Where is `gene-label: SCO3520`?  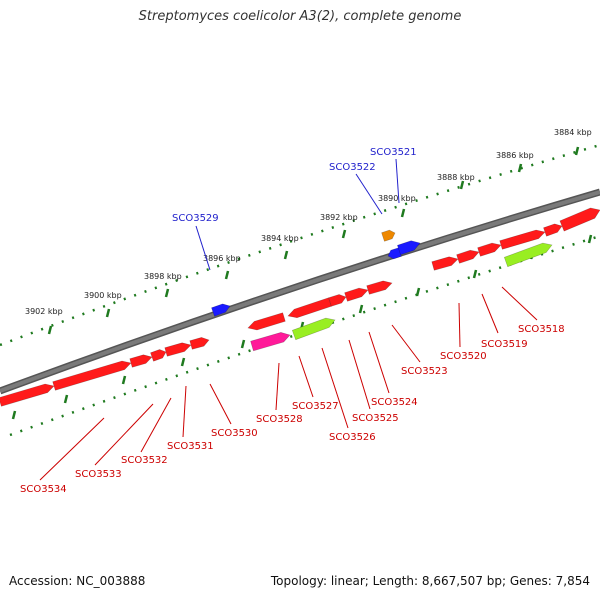
gene-label: SCO3520 is located at coordinates (463, 356).